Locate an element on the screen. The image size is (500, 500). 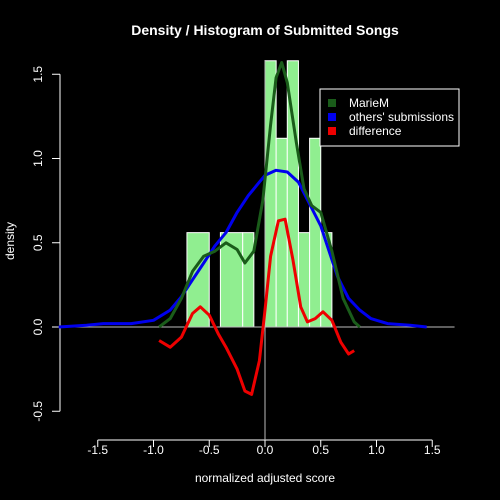
y-tick-label: 1.0 is located at coordinates (38, 158).